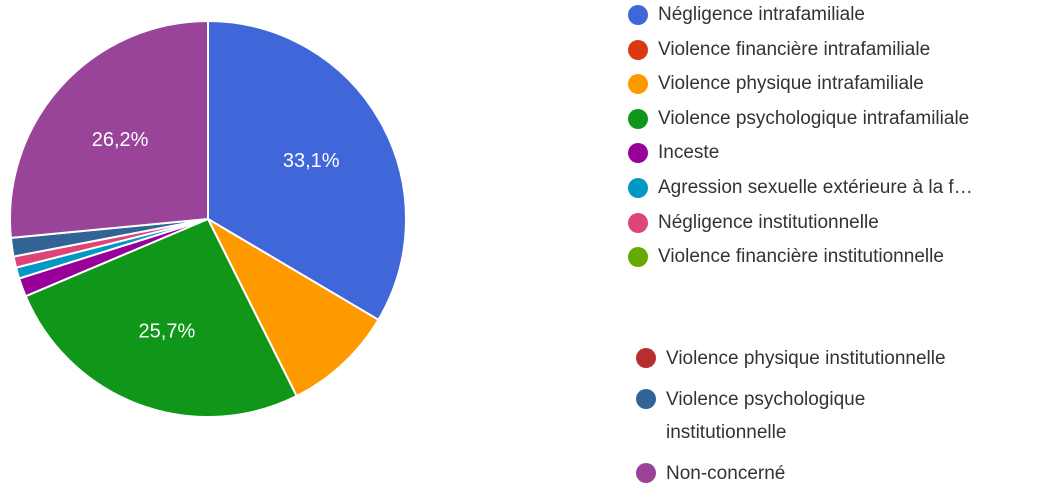 This screenshot has width=1052, height=498. I want to click on legend-label: Violence psychologique intrafamiliale, so click(814, 118).